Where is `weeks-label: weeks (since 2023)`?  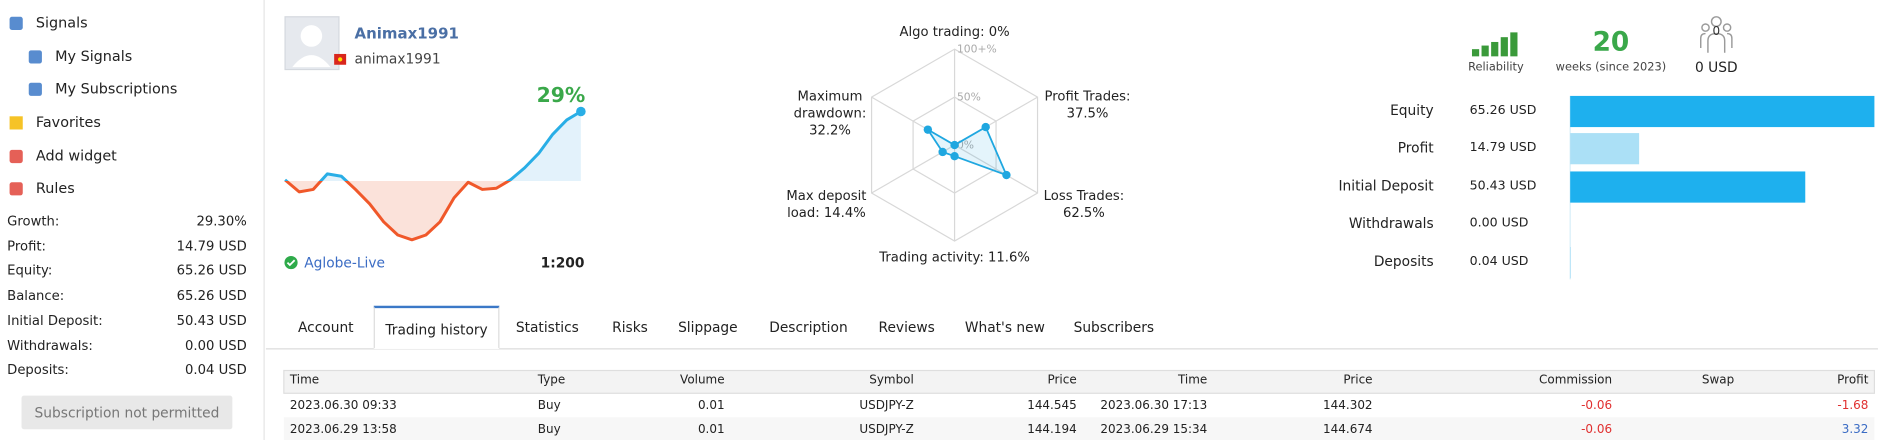
weeks-label: weeks (since 2023) is located at coordinates (1611, 68).